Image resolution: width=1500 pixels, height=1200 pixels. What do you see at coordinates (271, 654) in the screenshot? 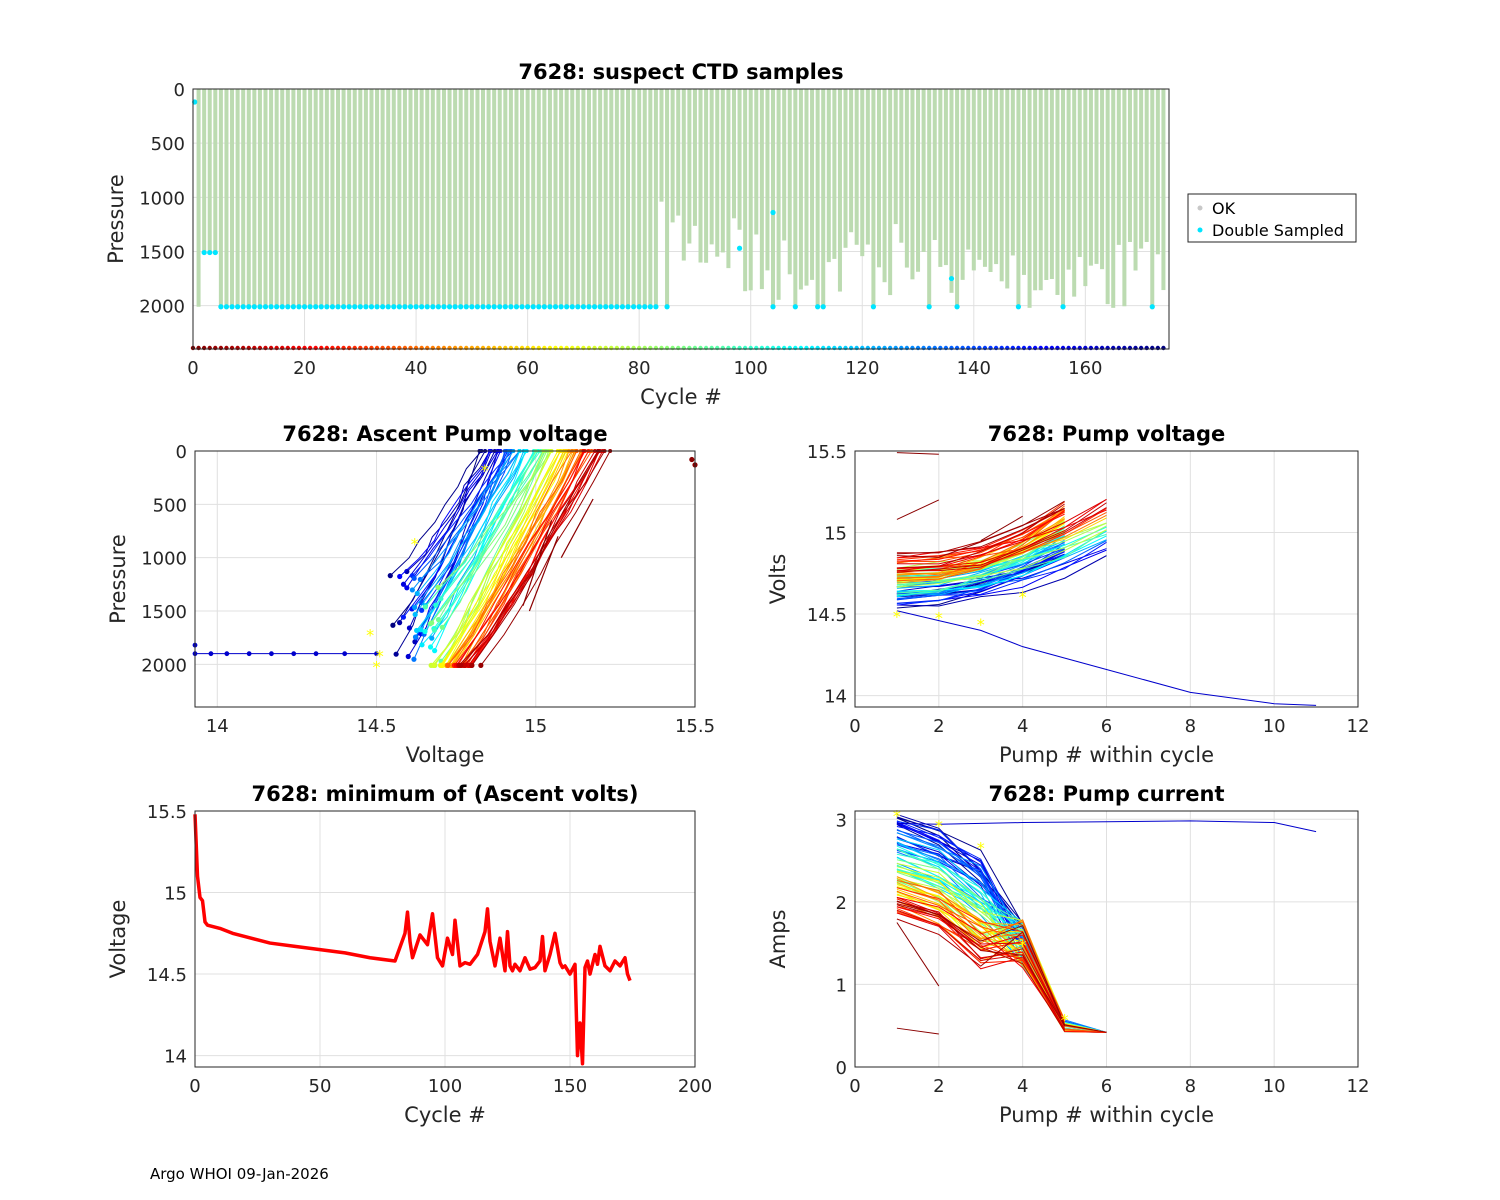
I see `outlier-point` at bounding box center [271, 654].